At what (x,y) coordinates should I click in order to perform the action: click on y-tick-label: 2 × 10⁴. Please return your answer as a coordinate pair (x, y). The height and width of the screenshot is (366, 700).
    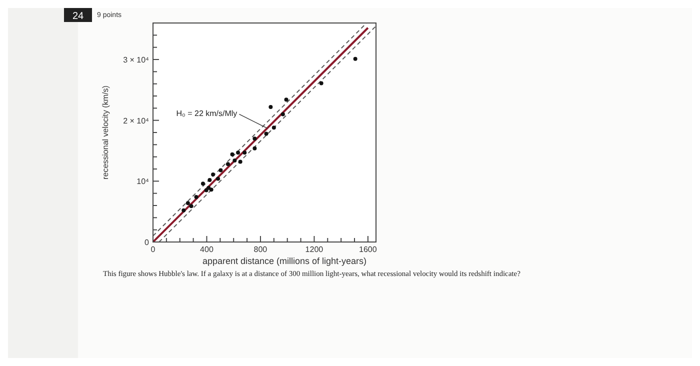
    Looking at the image, I should click on (136, 121).